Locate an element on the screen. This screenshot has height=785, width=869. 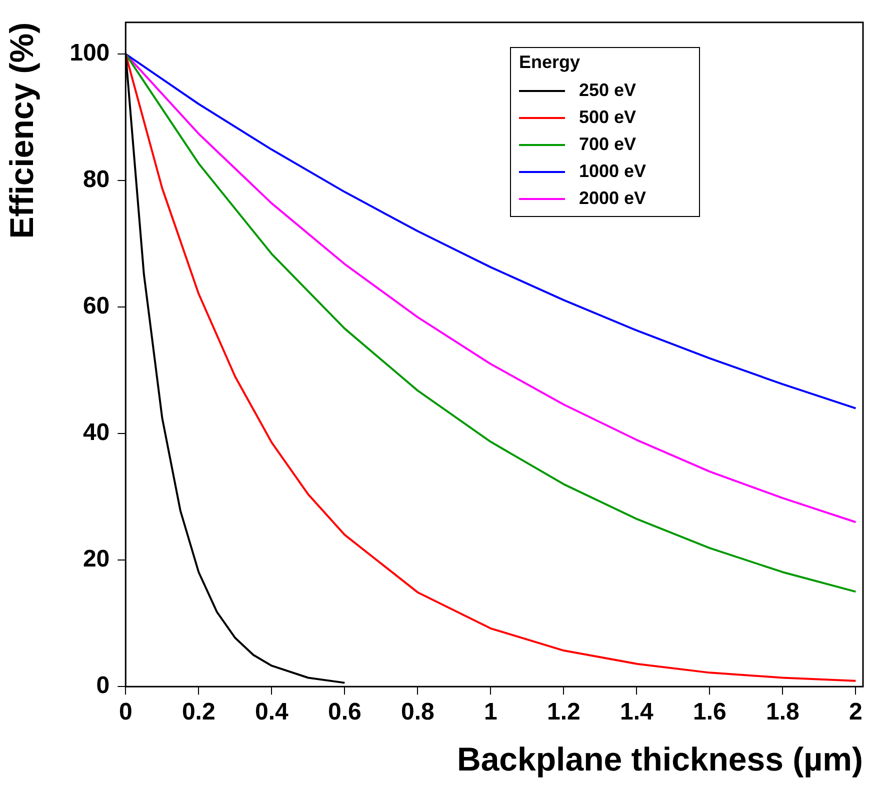
legend-label: 700 eV is located at coordinates (607, 144).